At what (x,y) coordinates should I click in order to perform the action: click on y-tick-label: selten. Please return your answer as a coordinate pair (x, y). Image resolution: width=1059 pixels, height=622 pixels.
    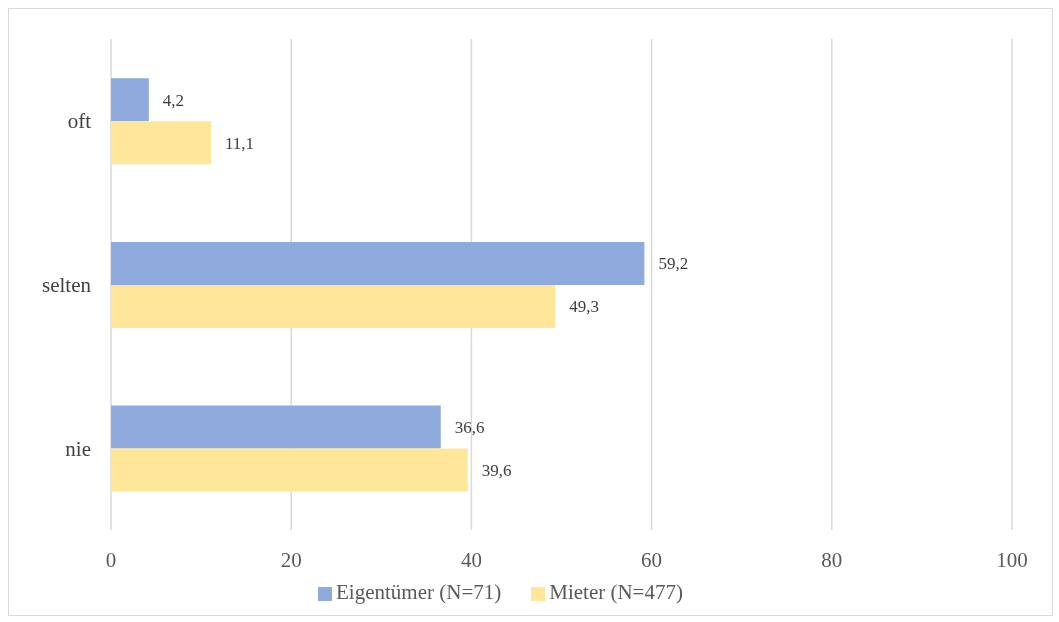
    Looking at the image, I should click on (67, 284).